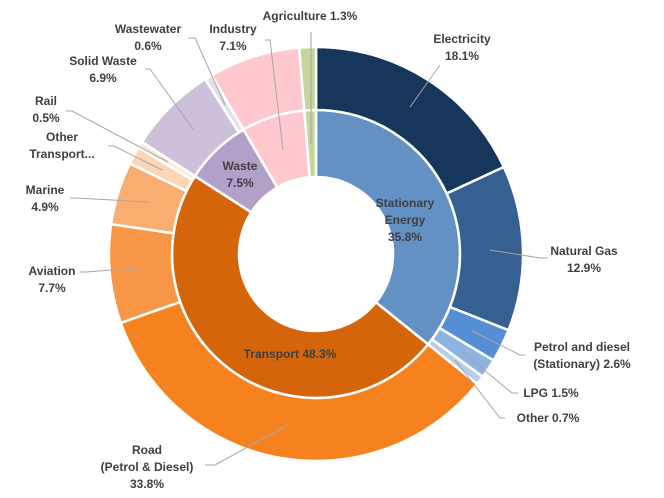  Describe the element at coordinates (46, 118) in the screenshot. I see `label-value: 0.5%` at that location.